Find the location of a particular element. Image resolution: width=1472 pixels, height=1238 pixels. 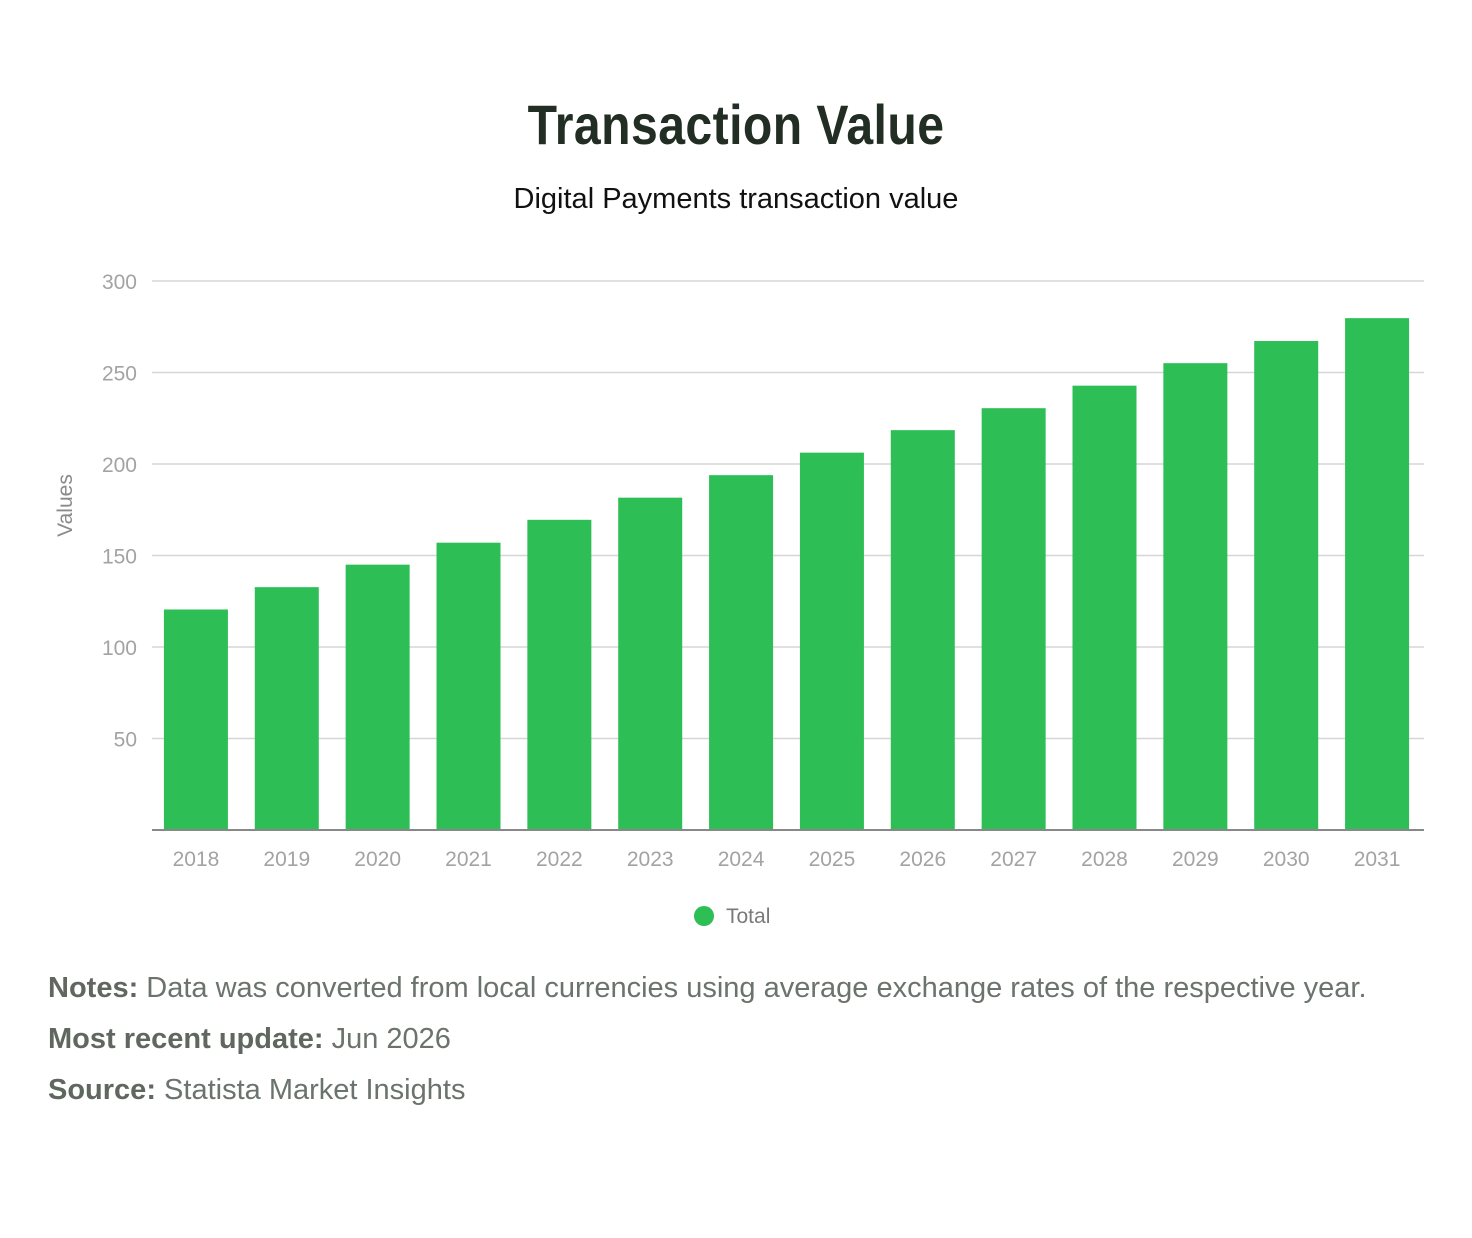

bar-2024 is located at coordinates (741, 652).